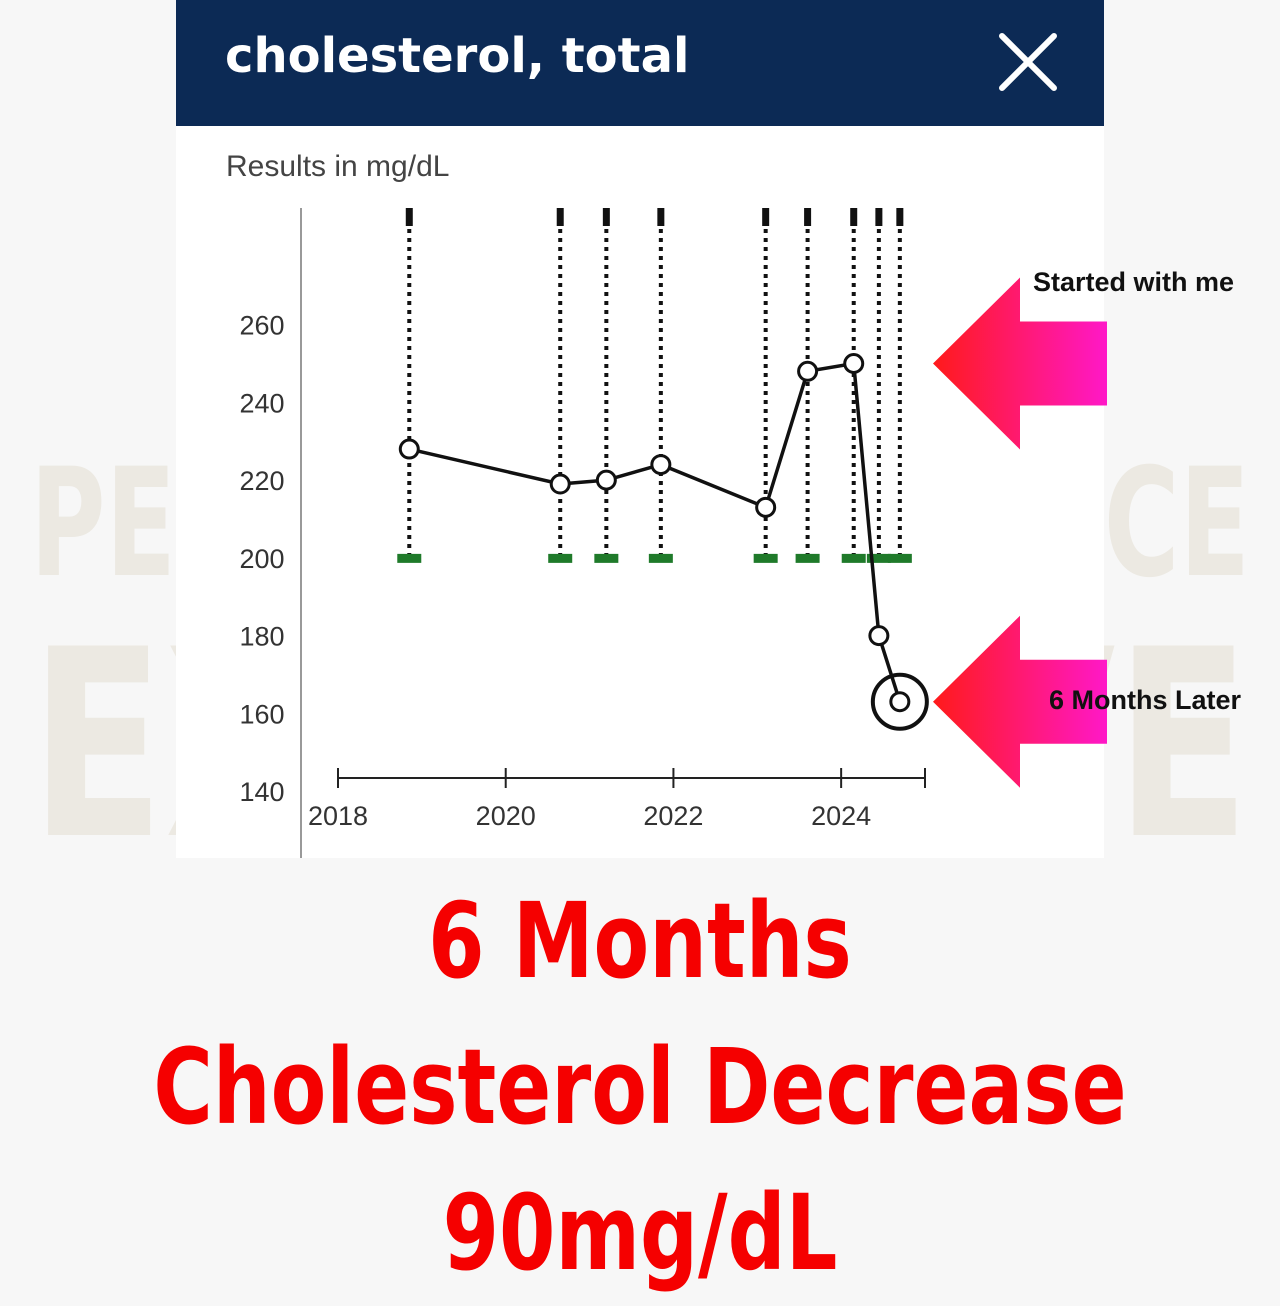 The height and width of the screenshot is (1306, 1280). Describe the element at coordinates (1020, 363) in the screenshot. I see `arrow-started` at that location.